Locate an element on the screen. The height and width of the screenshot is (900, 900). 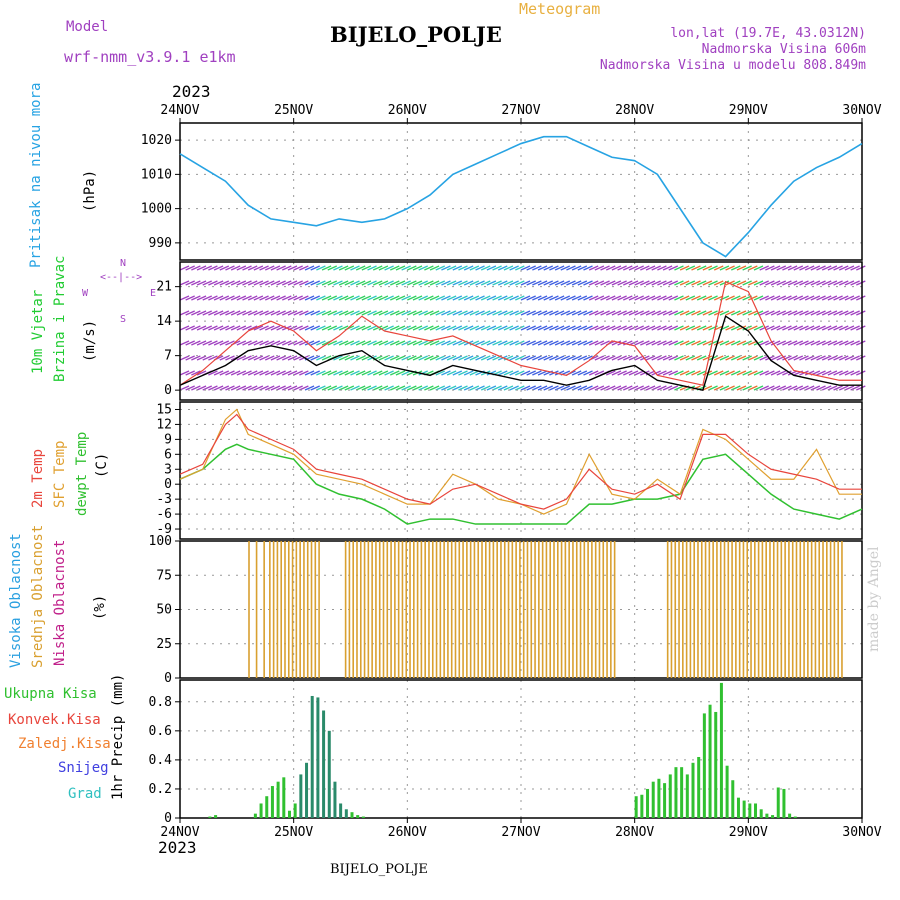
legend-total-rain: Ukupna Kisa is located at coordinates (50, 694).